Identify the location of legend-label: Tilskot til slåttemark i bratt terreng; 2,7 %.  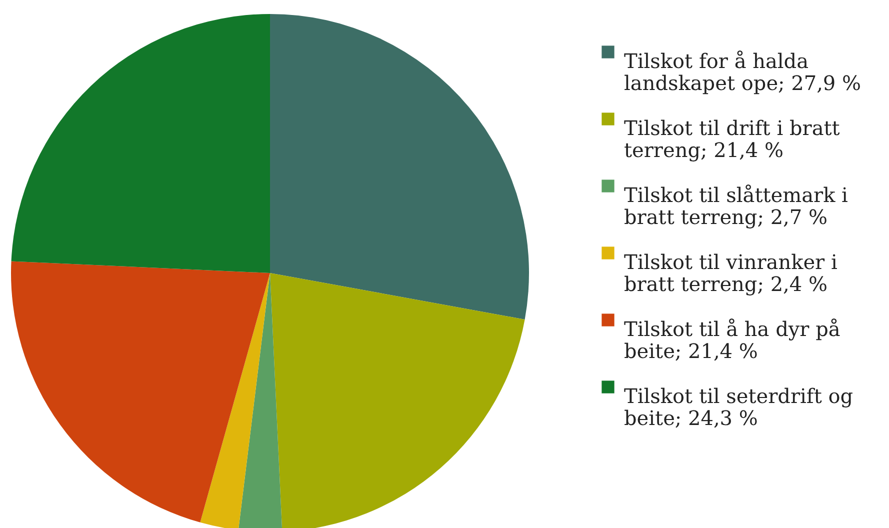
(736, 206).